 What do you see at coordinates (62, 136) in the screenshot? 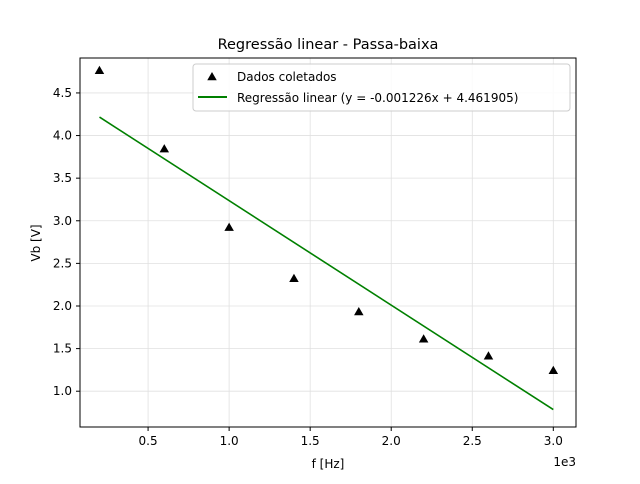
I see `y-tick-label-4-0: 4.0` at bounding box center [62, 136].